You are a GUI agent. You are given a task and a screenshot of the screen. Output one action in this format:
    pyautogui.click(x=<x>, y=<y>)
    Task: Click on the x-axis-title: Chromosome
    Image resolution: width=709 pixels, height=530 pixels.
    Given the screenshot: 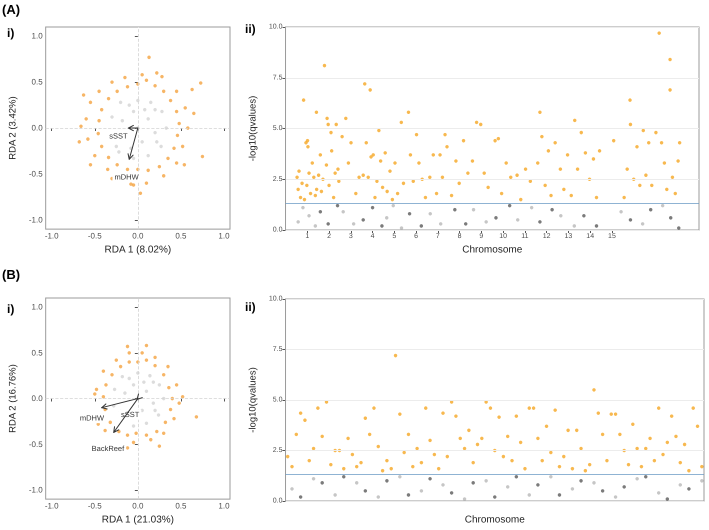 What is the action you would take?
    pyautogui.click(x=495, y=520)
    